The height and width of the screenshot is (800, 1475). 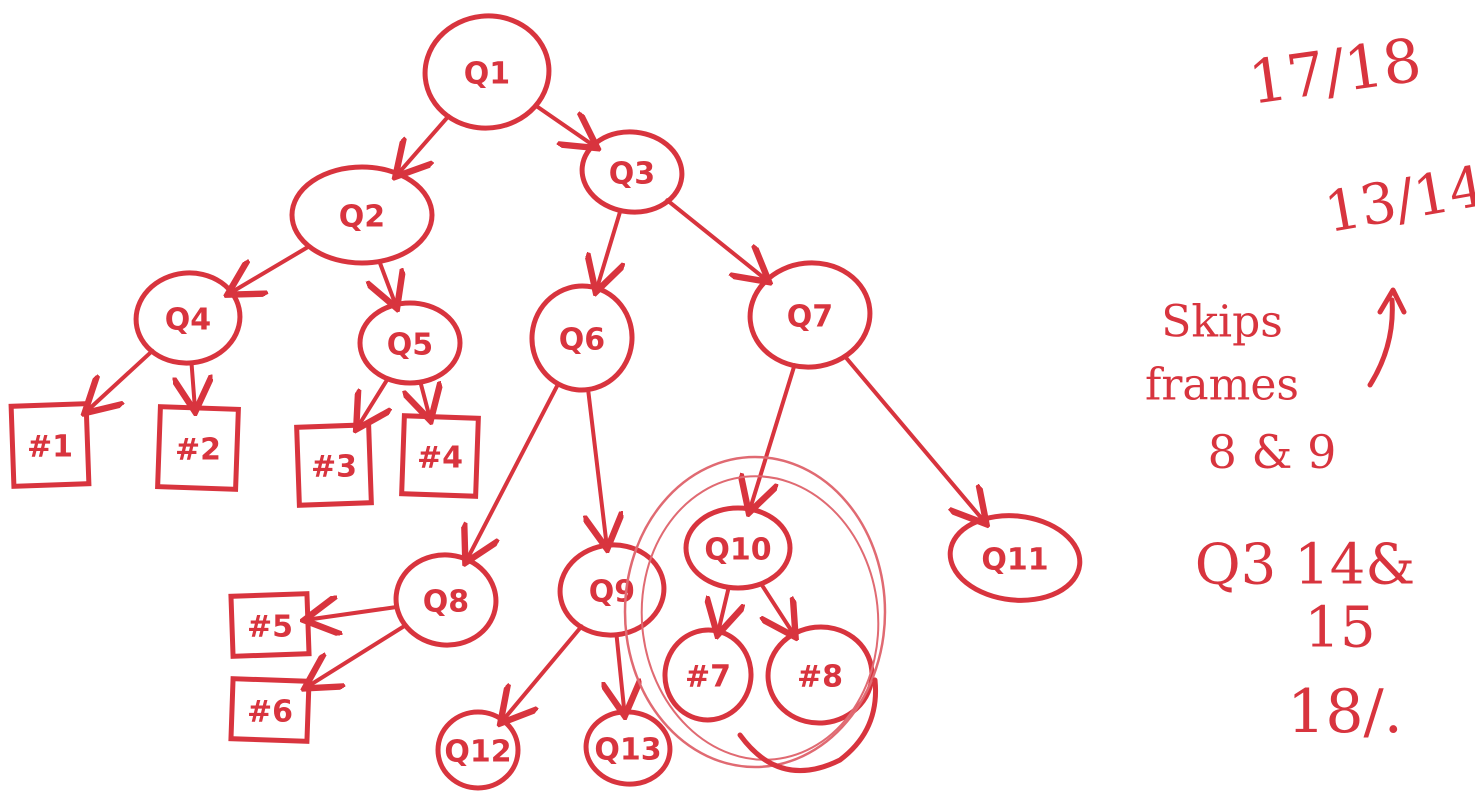 I want to click on leaf-node-a1: #1, so click(x=50, y=445).